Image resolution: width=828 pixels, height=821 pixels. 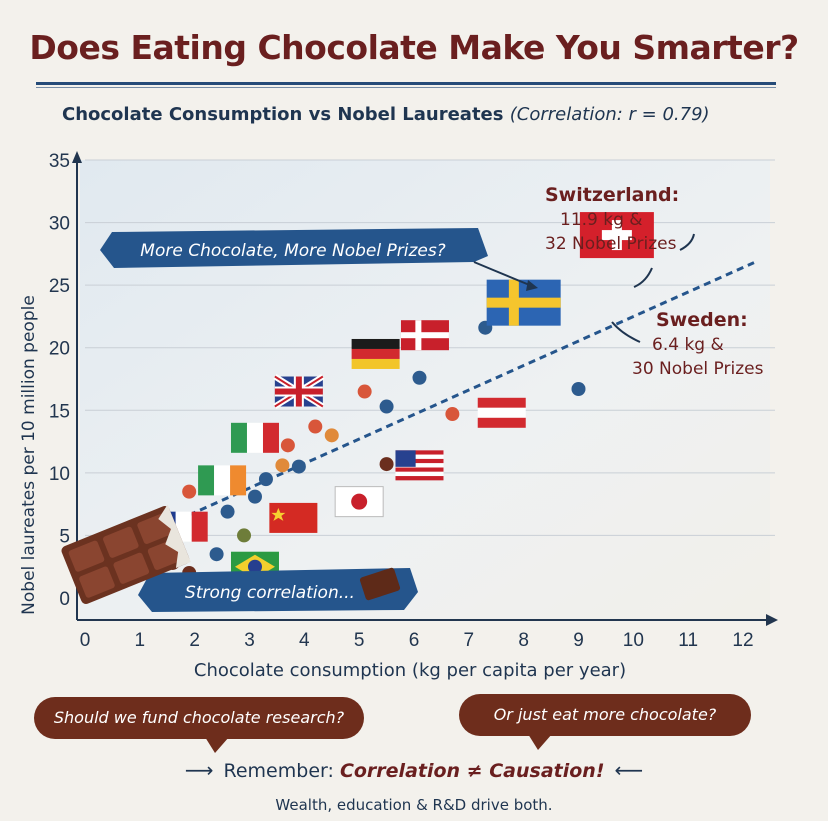 What do you see at coordinates (414, 47) in the screenshot?
I see `page-title: Does Eating Chocolate Make You Smarter?` at bounding box center [414, 47].